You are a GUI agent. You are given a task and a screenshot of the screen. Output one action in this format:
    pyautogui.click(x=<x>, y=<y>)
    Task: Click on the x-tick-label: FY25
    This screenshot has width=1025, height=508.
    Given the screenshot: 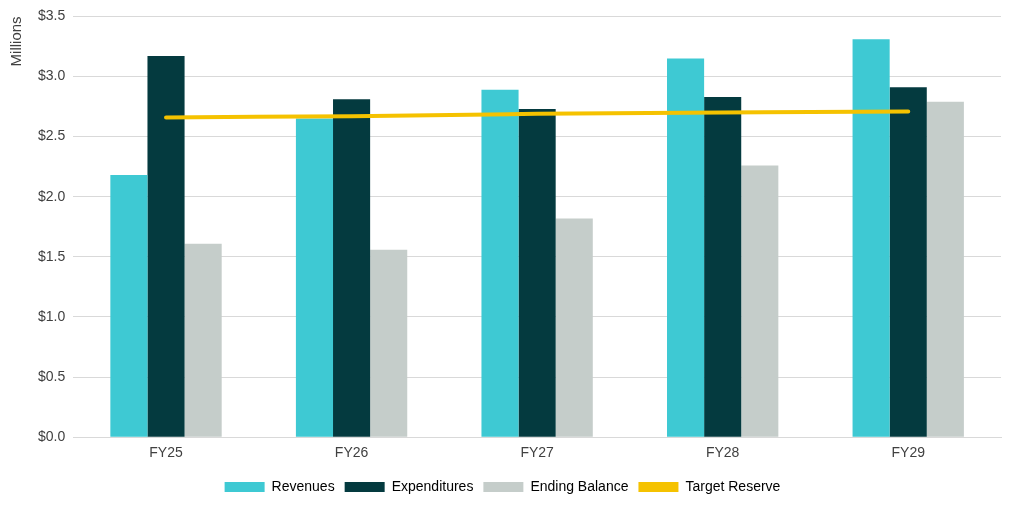 What is the action you would take?
    pyautogui.click(x=166, y=452)
    